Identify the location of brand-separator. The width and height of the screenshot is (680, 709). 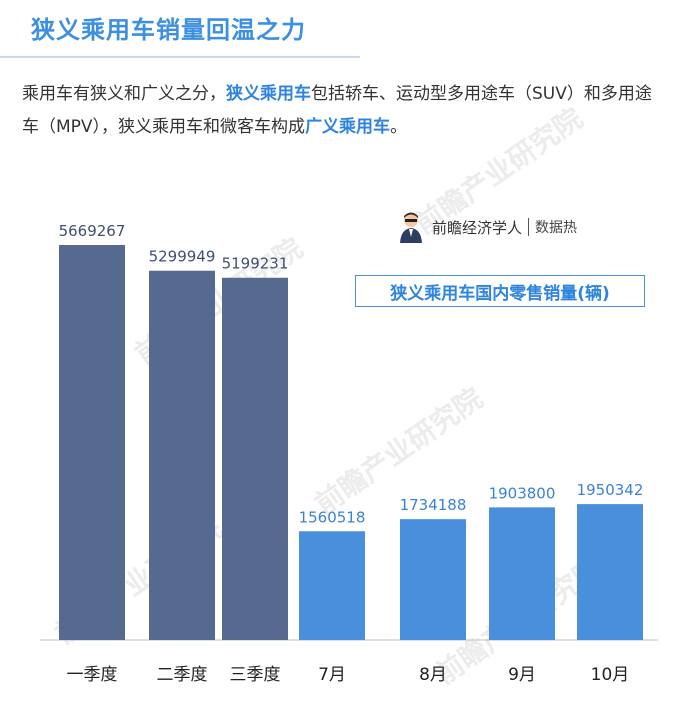
(529, 227).